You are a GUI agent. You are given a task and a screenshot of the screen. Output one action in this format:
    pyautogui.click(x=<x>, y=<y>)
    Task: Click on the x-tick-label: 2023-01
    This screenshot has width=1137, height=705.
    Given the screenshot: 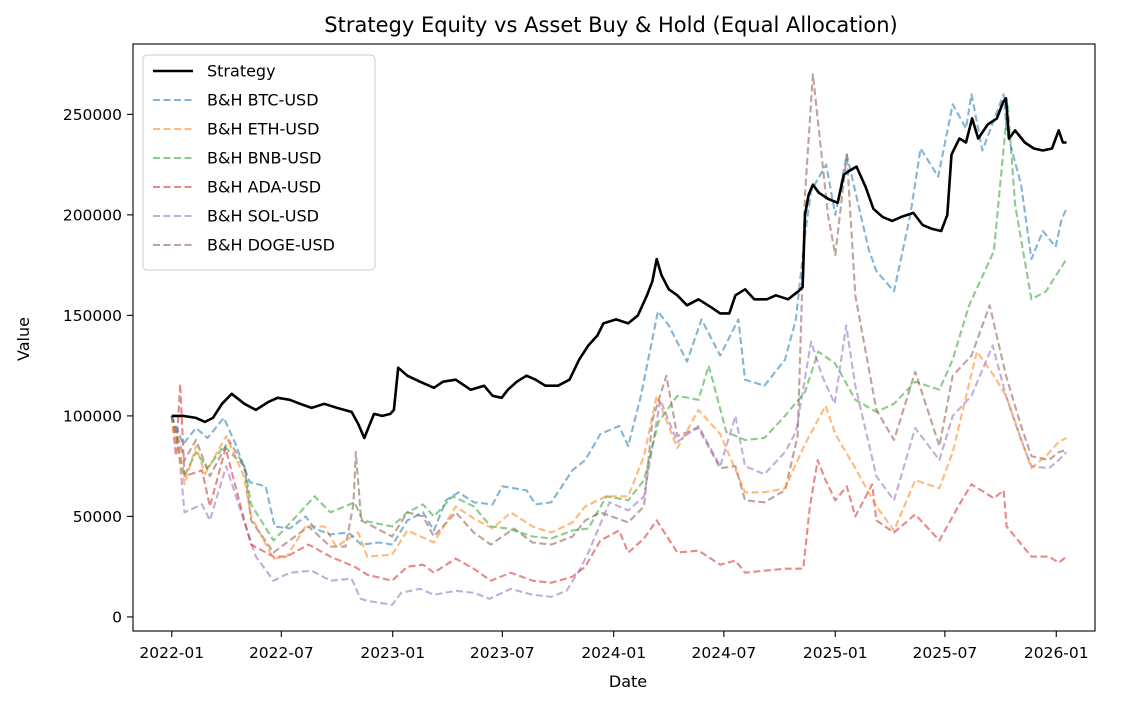 What is the action you would take?
    pyautogui.click(x=392, y=653)
    